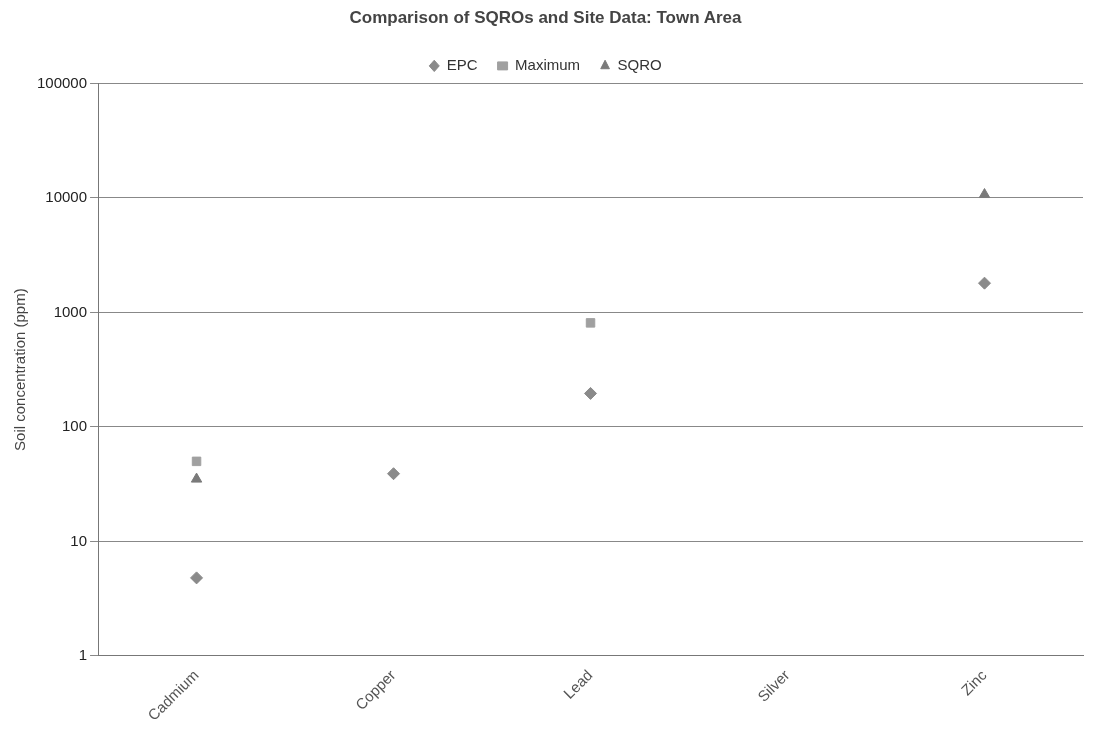 The height and width of the screenshot is (743, 1115). I want to click on x-tick-label: Zinc, so click(973, 682).